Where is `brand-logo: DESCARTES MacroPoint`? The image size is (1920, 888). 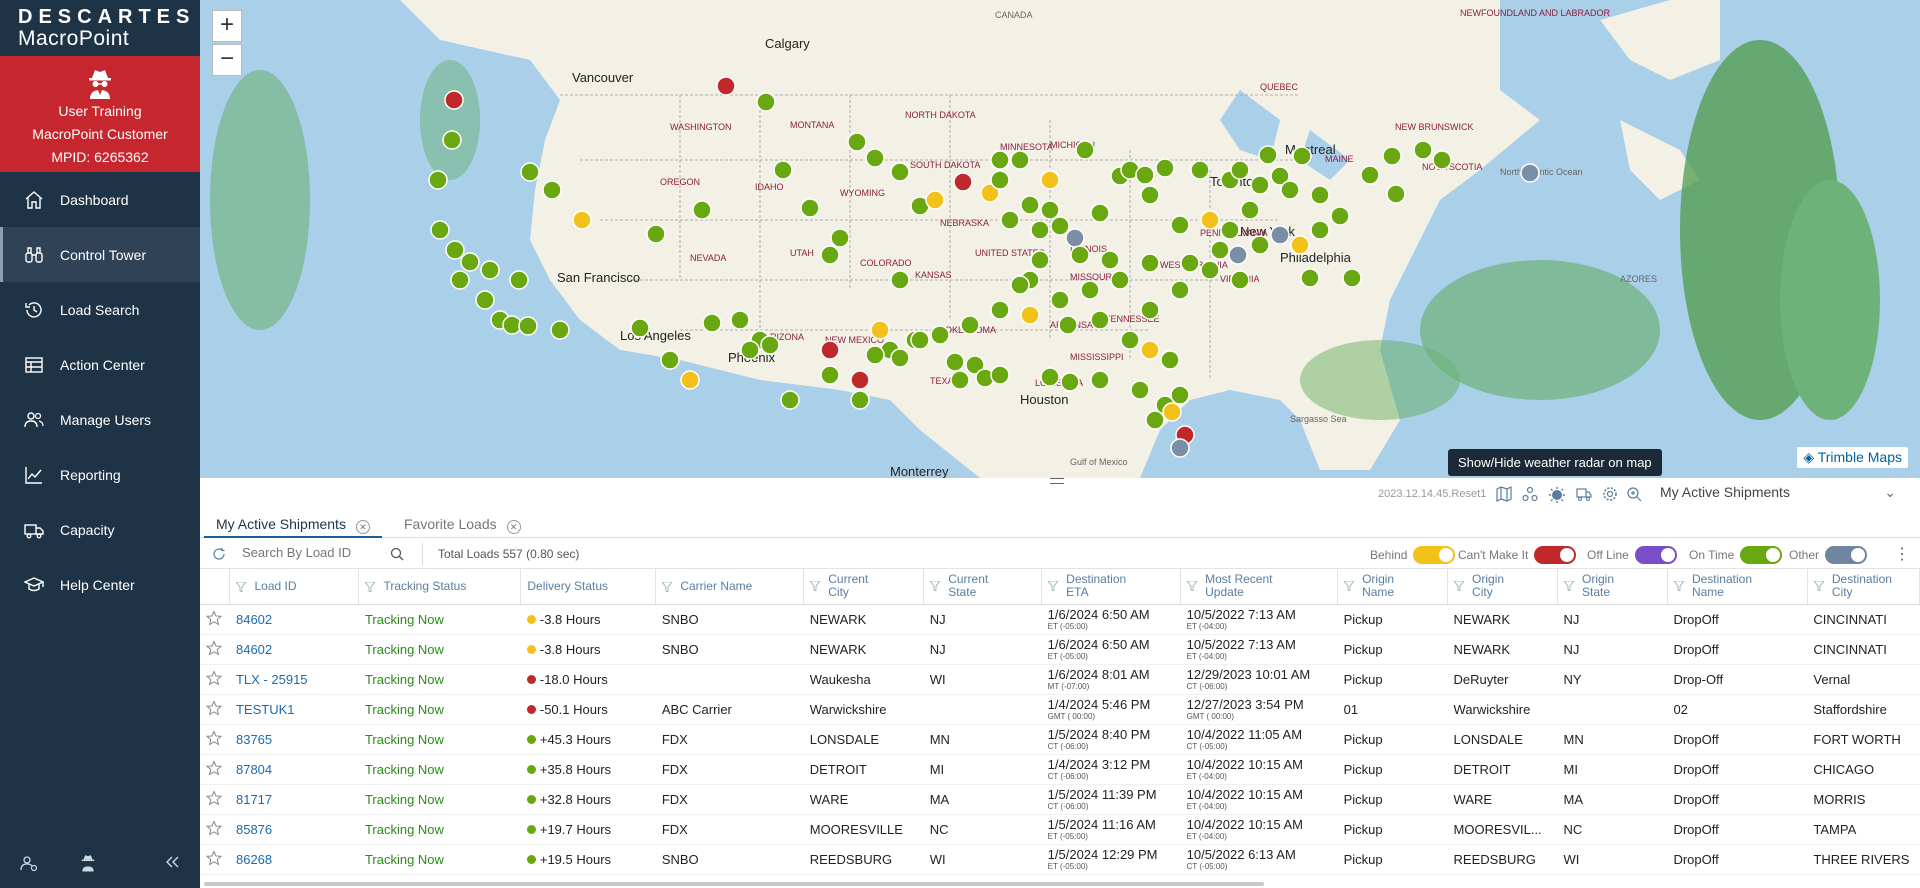
brand-logo: DESCARTES MacroPoint is located at coordinates (100, 28).